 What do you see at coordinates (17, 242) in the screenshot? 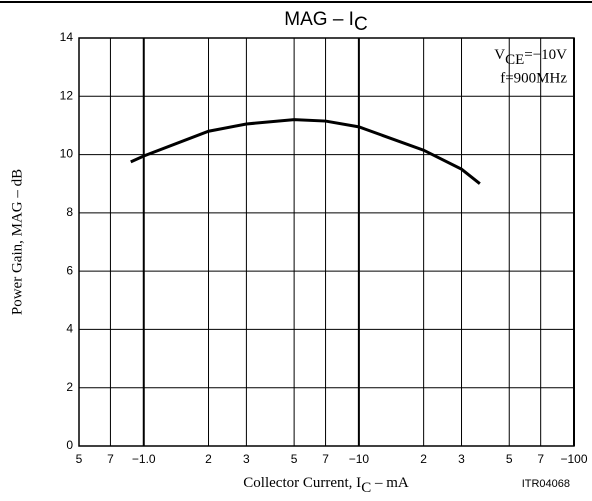
I see `y-axis-label: Power Gain, MAG – dB` at bounding box center [17, 242].